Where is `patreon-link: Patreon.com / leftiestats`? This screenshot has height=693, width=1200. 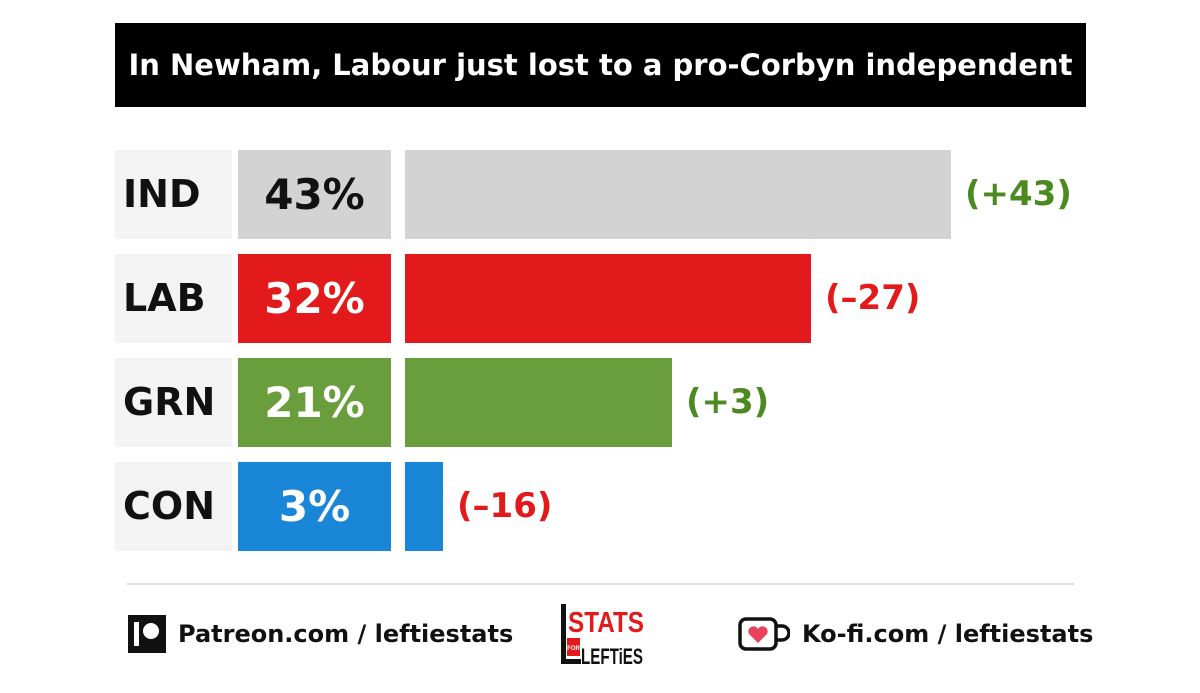
patreon-link: Patreon.com / leftiestats is located at coordinates (320, 634).